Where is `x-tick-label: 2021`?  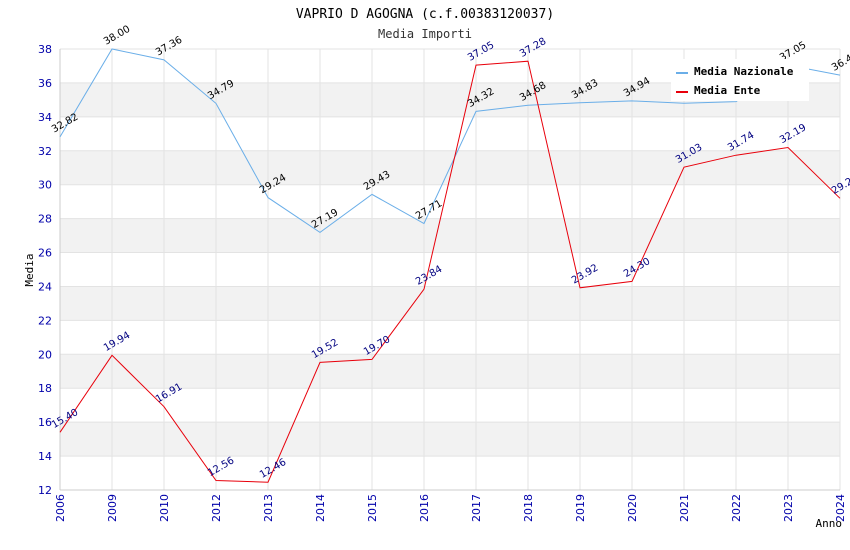
x-tick-label: 2021 is located at coordinates (684, 508).